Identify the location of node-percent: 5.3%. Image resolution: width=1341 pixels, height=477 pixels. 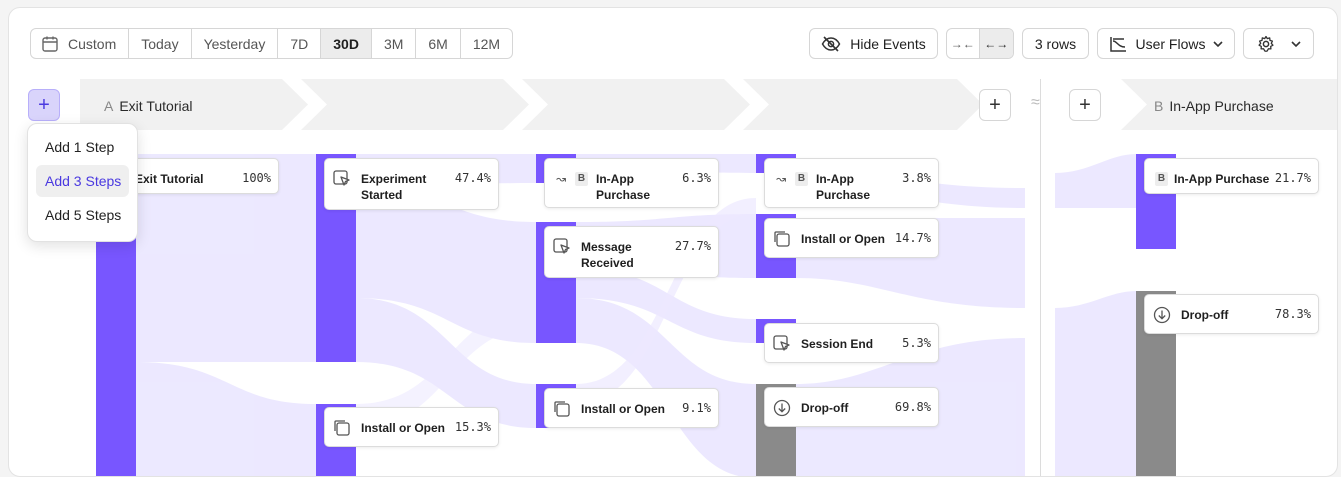
(916, 343).